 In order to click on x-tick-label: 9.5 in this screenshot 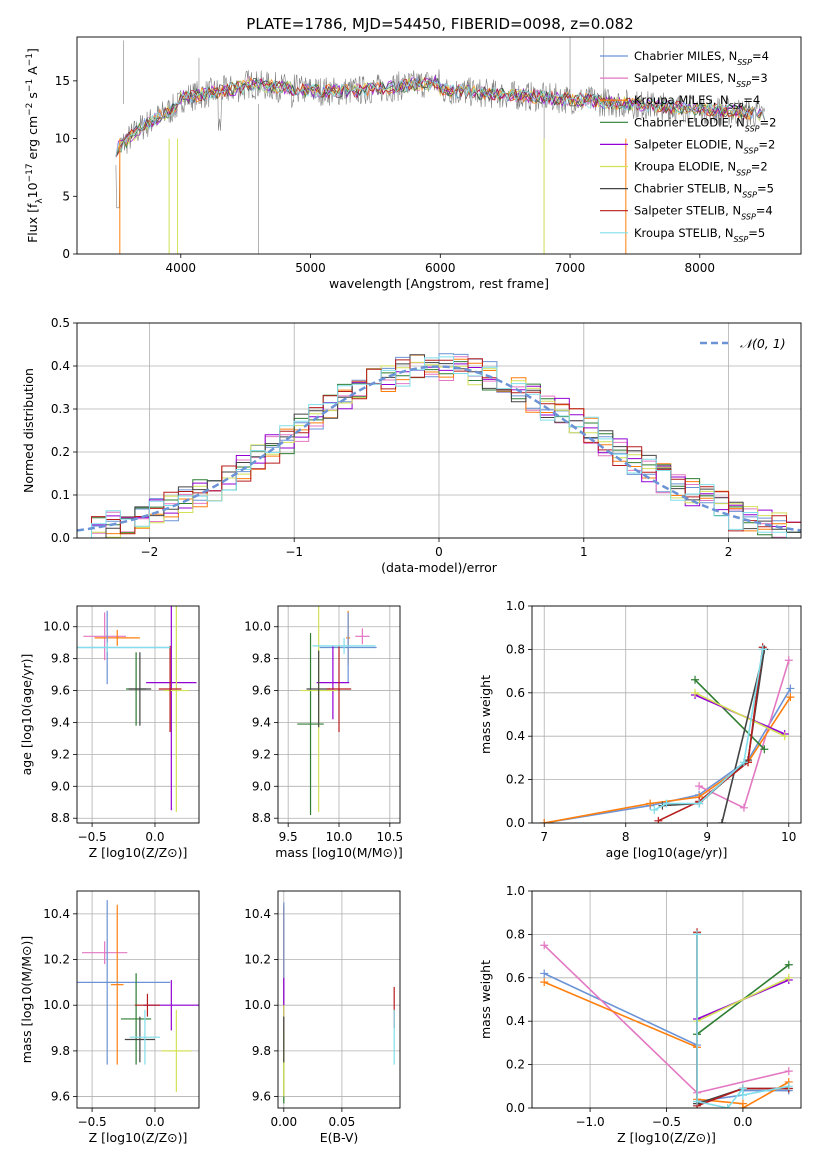, I will do `click(288, 837)`.